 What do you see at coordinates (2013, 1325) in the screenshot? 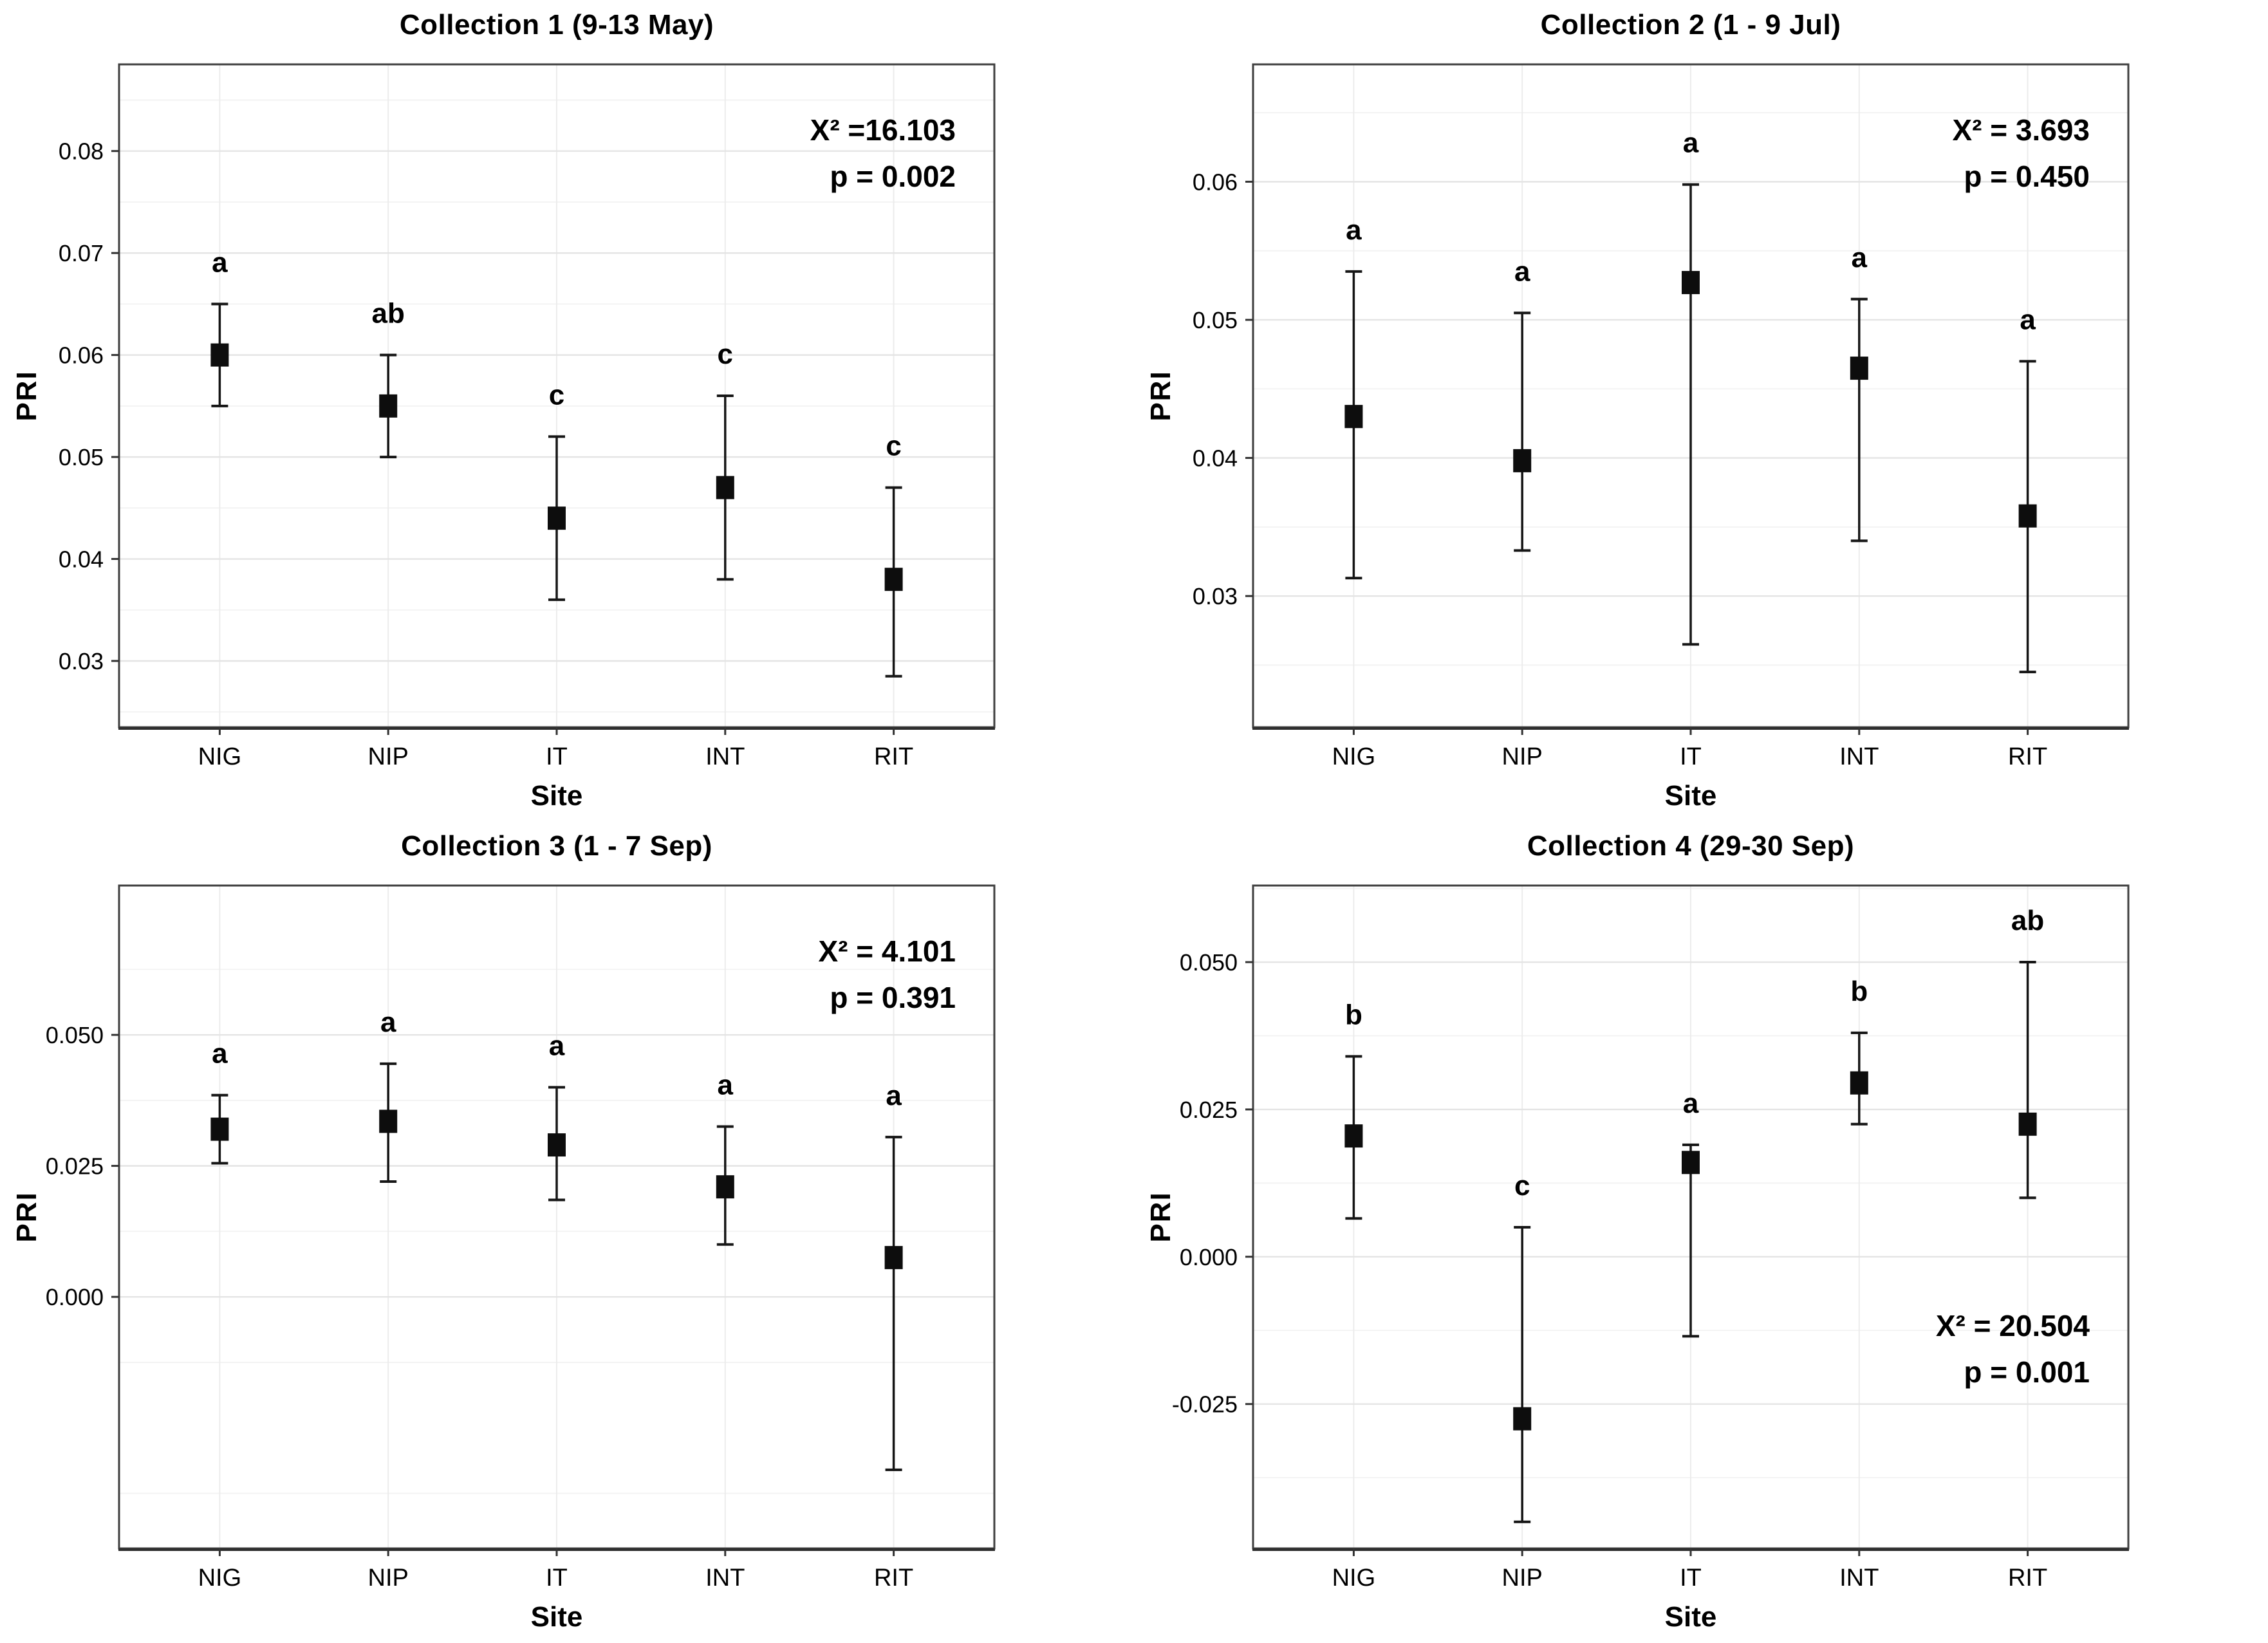
I see `chi-square-value: X² = 20.504` at bounding box center [2013, 1325].